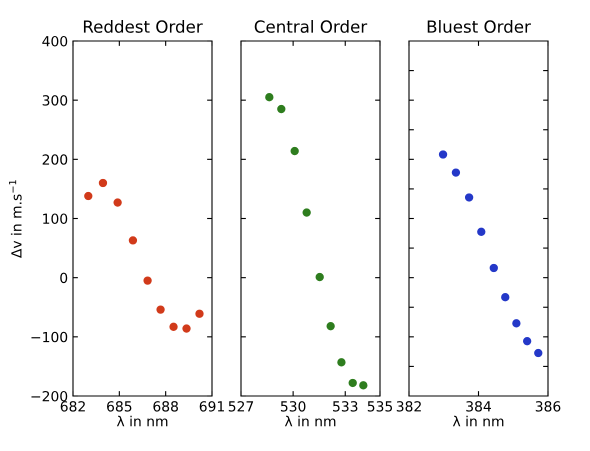 The width and height of the screenshot is (590, 451). What do you see at coordinates (165, 406) in the screenshot?
I see `x-tick-label: 688` at bounding box center [165, 406].